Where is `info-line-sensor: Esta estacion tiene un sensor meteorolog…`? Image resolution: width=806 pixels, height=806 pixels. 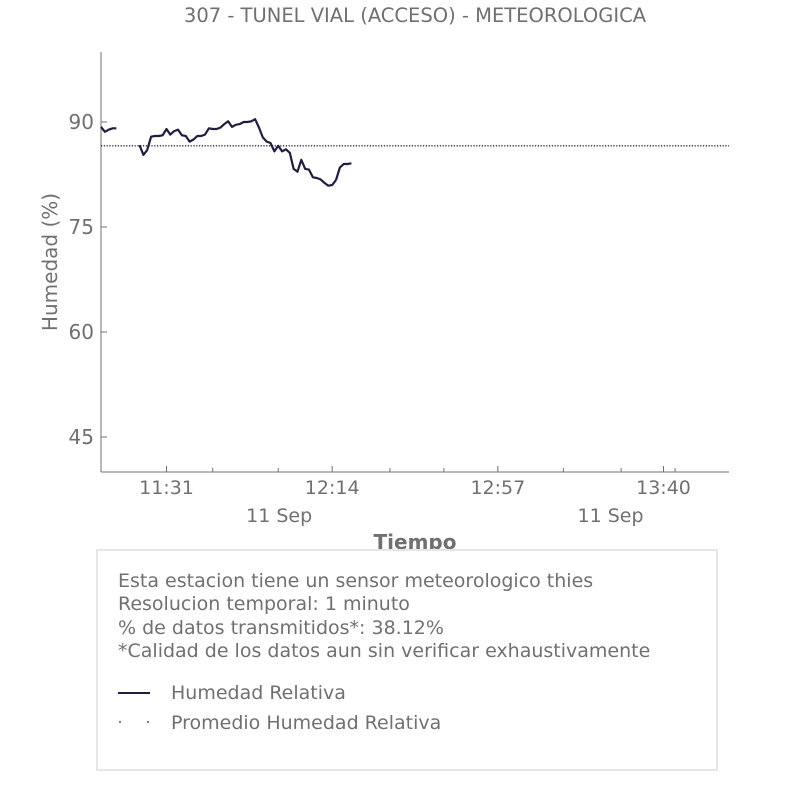 info-line-sensor: Esta estacion tiene un sensor meteorolog… is located at coordinates (356, 581).